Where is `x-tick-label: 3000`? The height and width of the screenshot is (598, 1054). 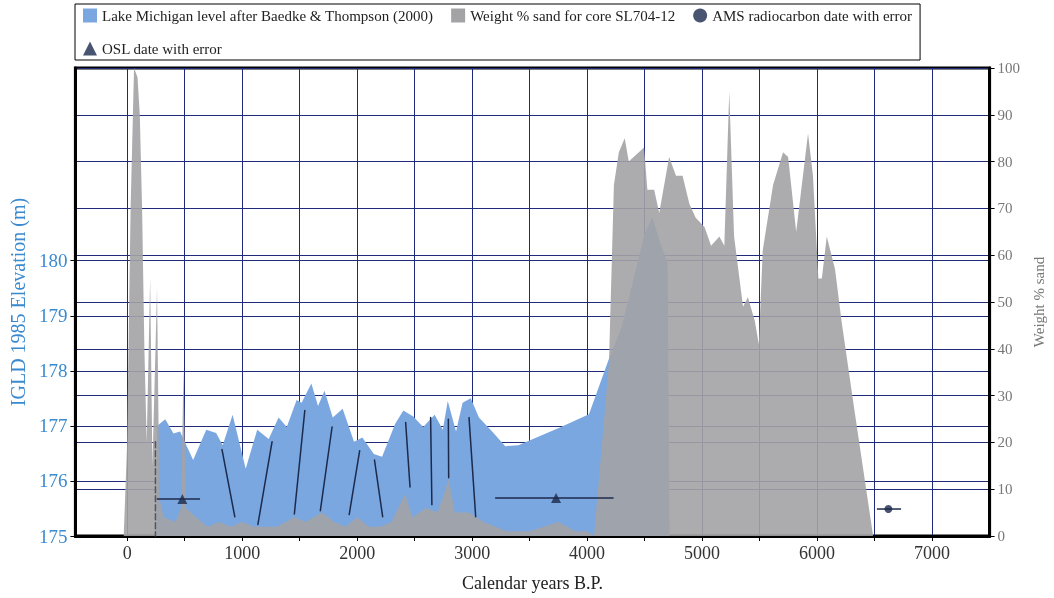 x-tick-label: 3000 is located at coordinates (472, 553).